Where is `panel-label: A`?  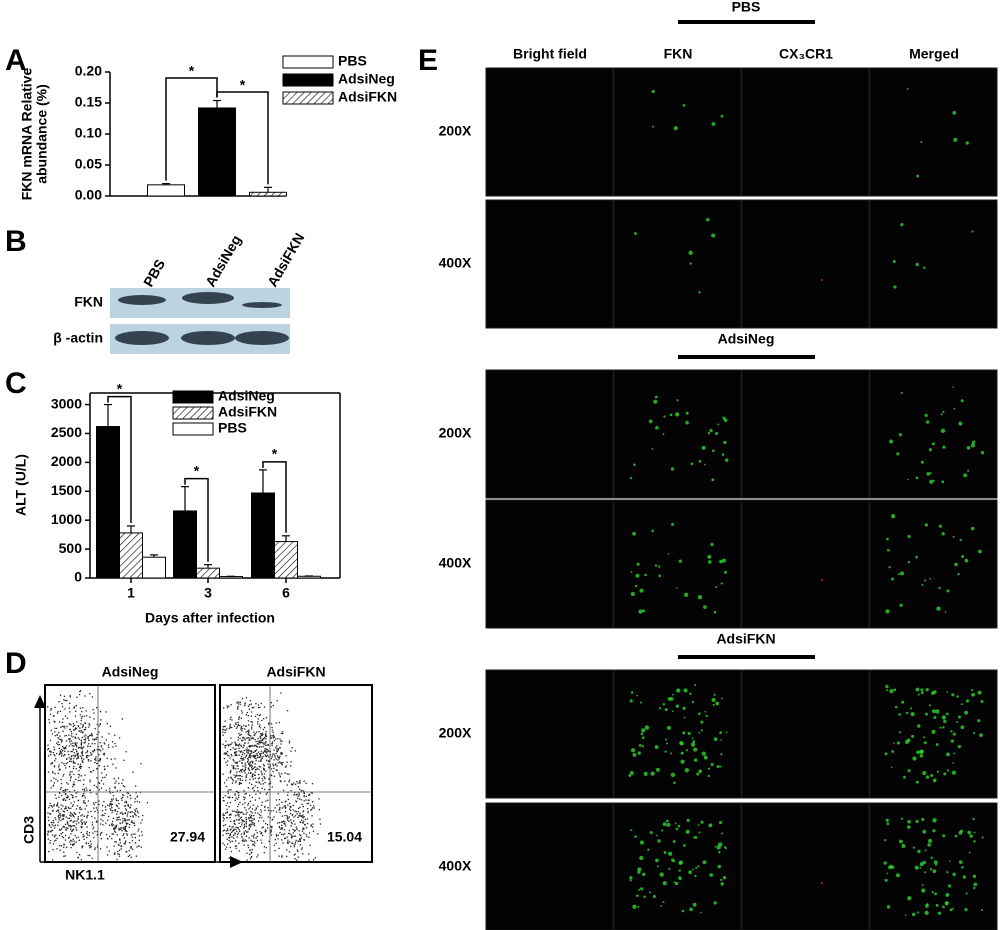
panel-label: A is located at coordinates (16, 60).